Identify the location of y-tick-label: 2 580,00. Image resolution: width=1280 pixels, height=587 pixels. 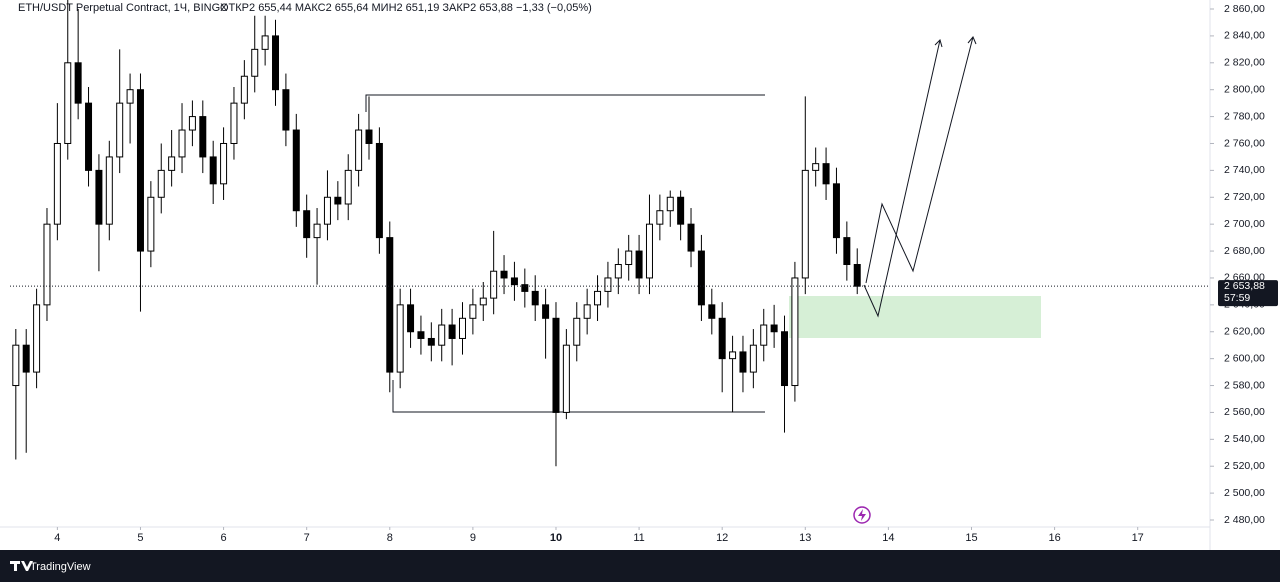
(1244, 385).